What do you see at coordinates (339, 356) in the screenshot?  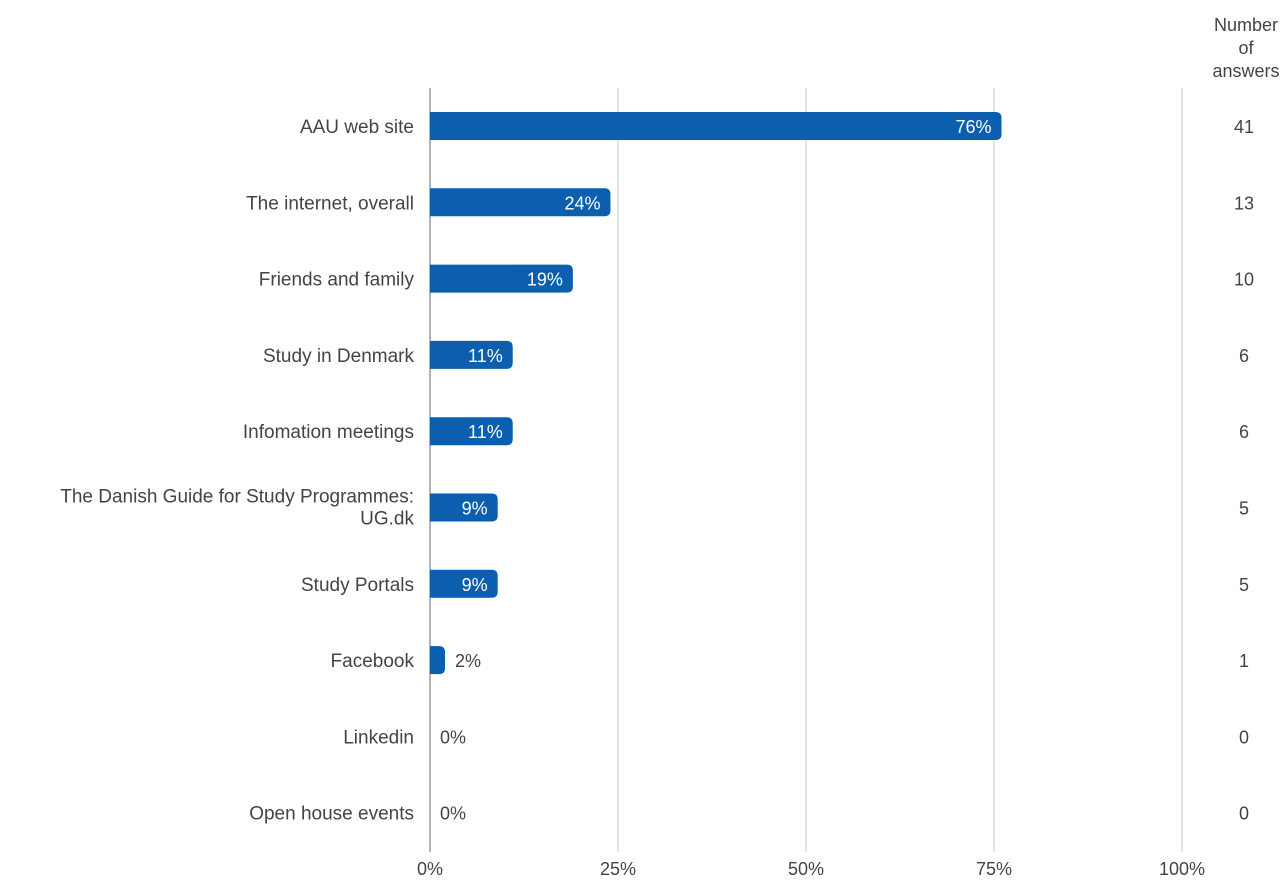 I see `category-label: Study in Denmark` at bounding box center [339, 356].